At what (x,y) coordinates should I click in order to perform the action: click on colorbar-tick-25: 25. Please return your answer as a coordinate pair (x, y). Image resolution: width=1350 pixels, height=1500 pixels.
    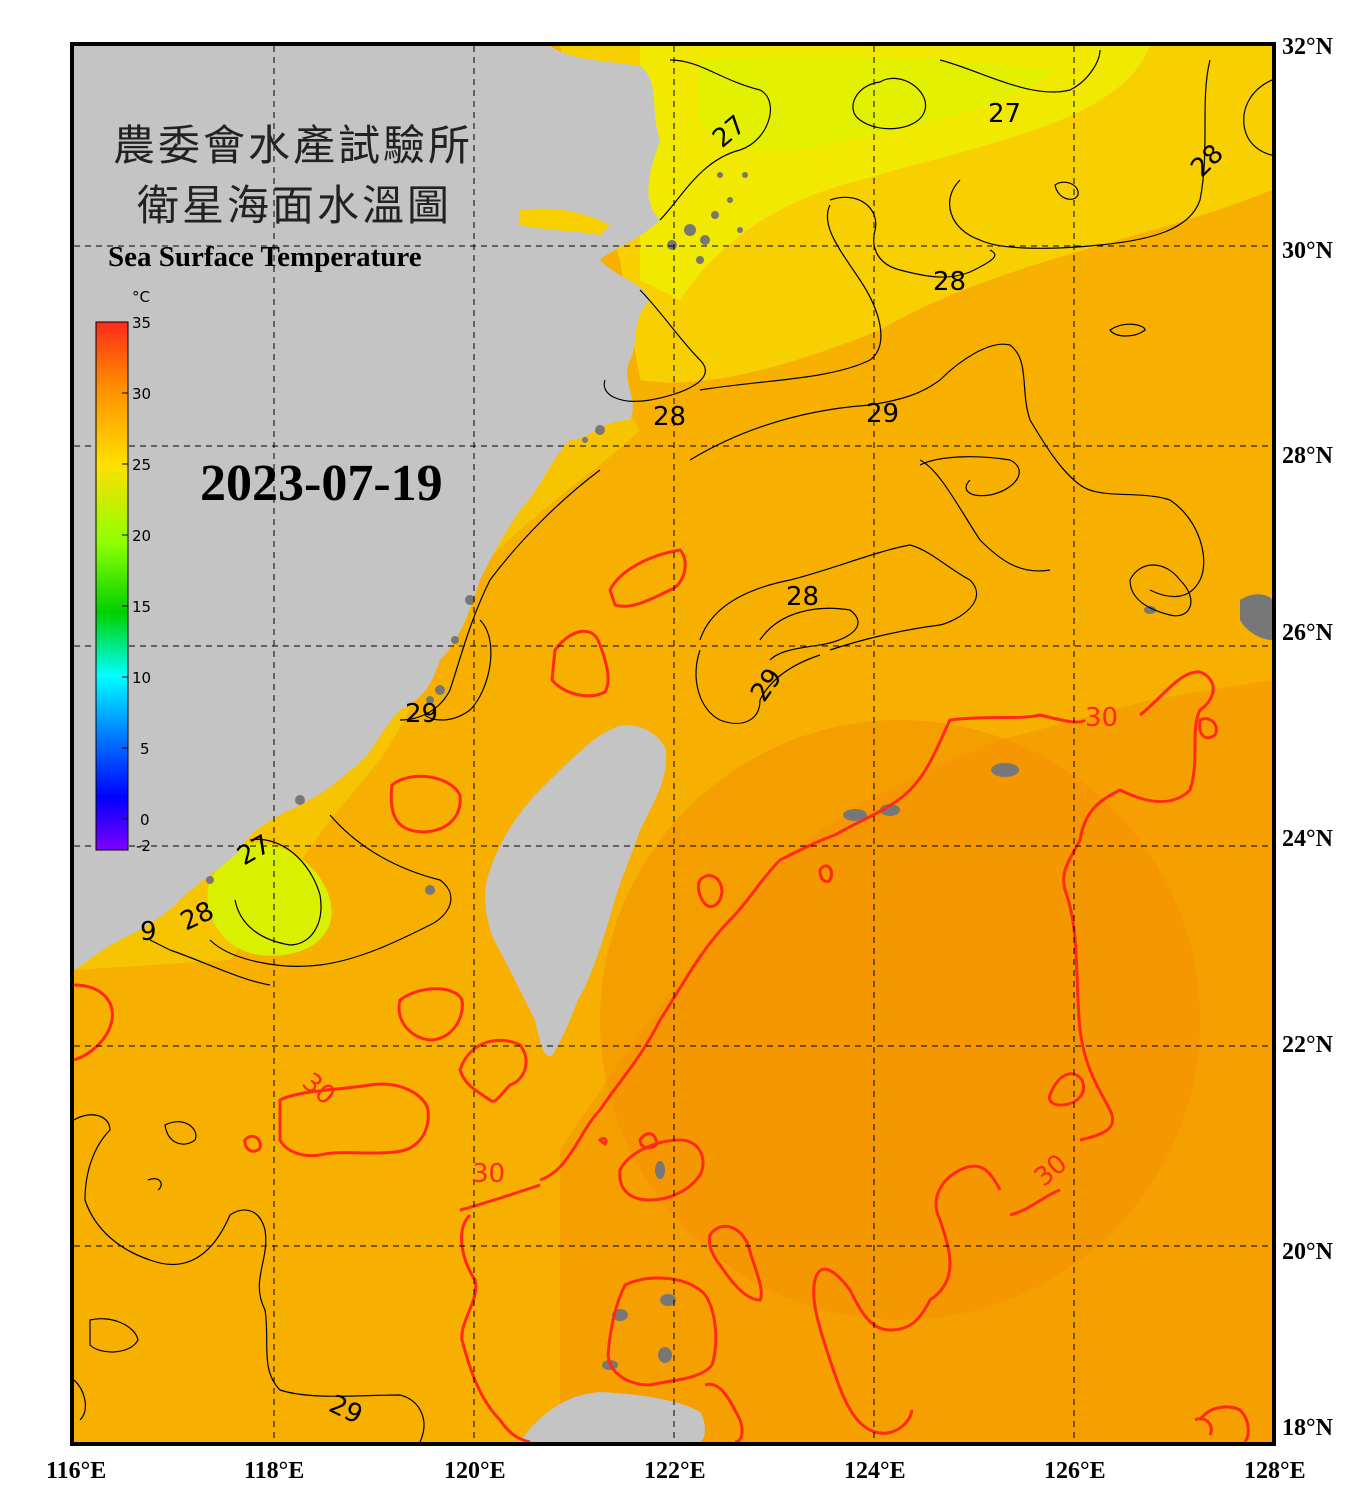
    Looking at the image, I should click on (141, 465).